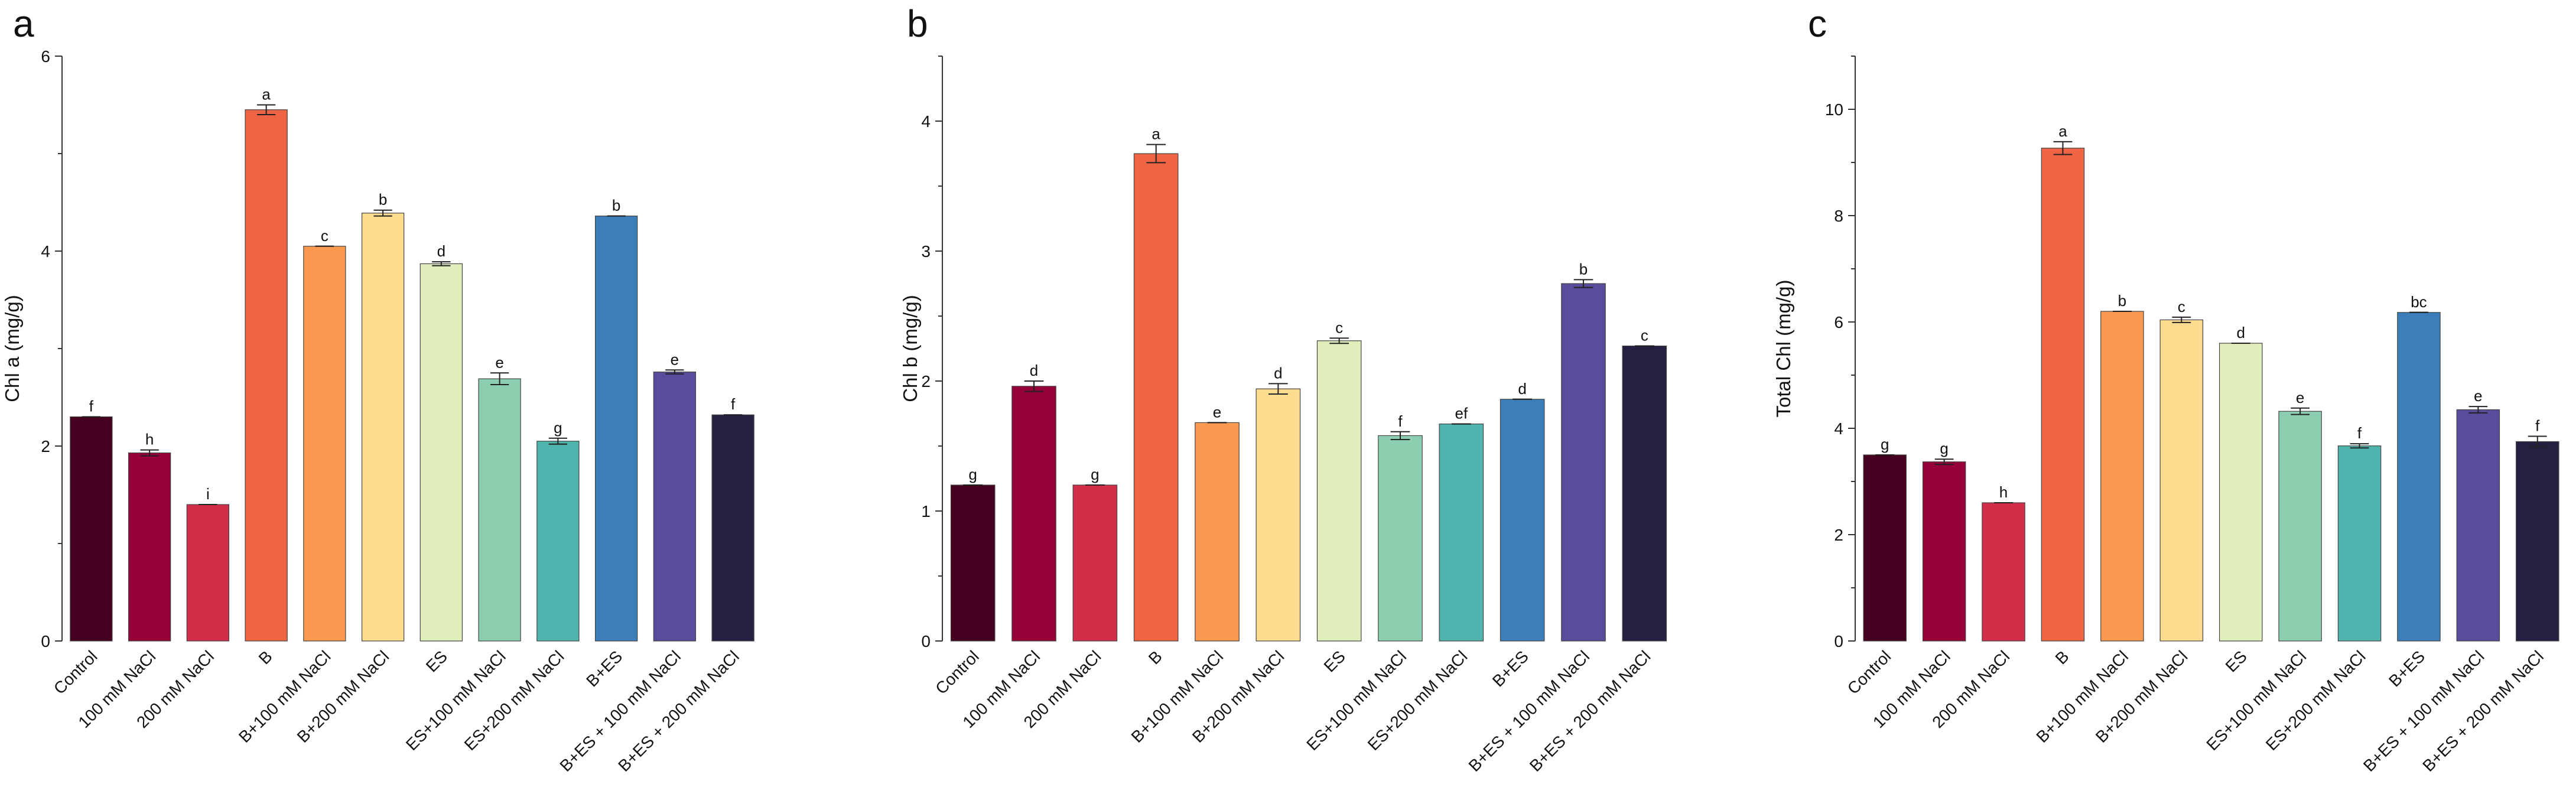 The width and height of the screenshot is (2576, 794). Describe the element at coordinates (910, 348) in the screenshot. I see `y-axis-title: Chl b (mg/g)` at that location.